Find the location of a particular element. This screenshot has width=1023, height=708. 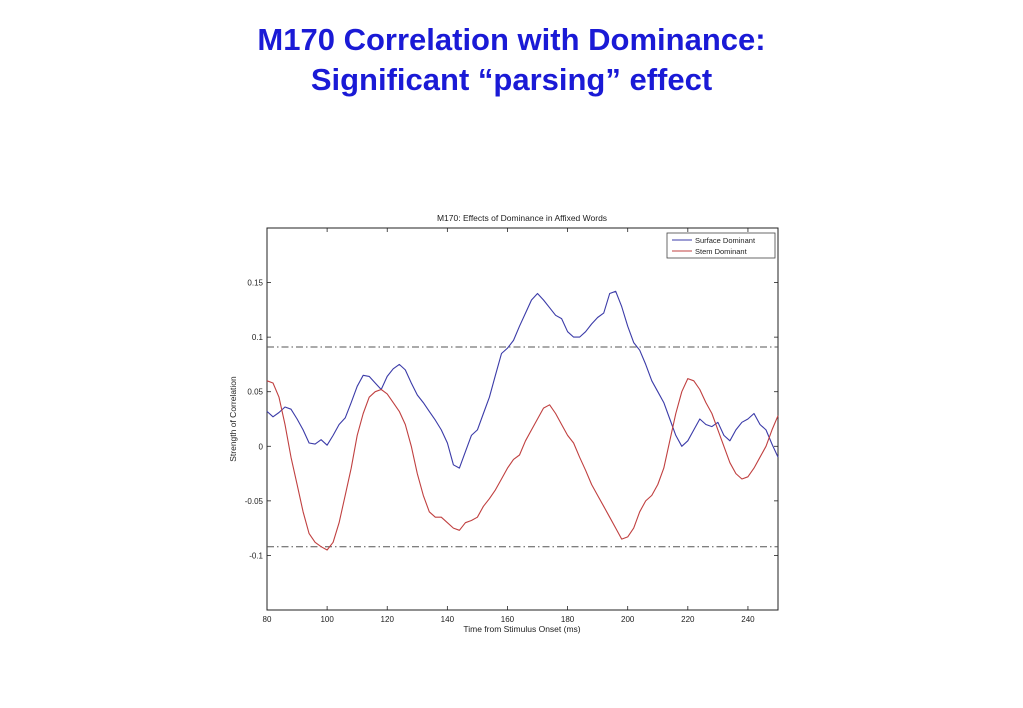

surface-dominant-series-line is located at coordinates (522, 379).